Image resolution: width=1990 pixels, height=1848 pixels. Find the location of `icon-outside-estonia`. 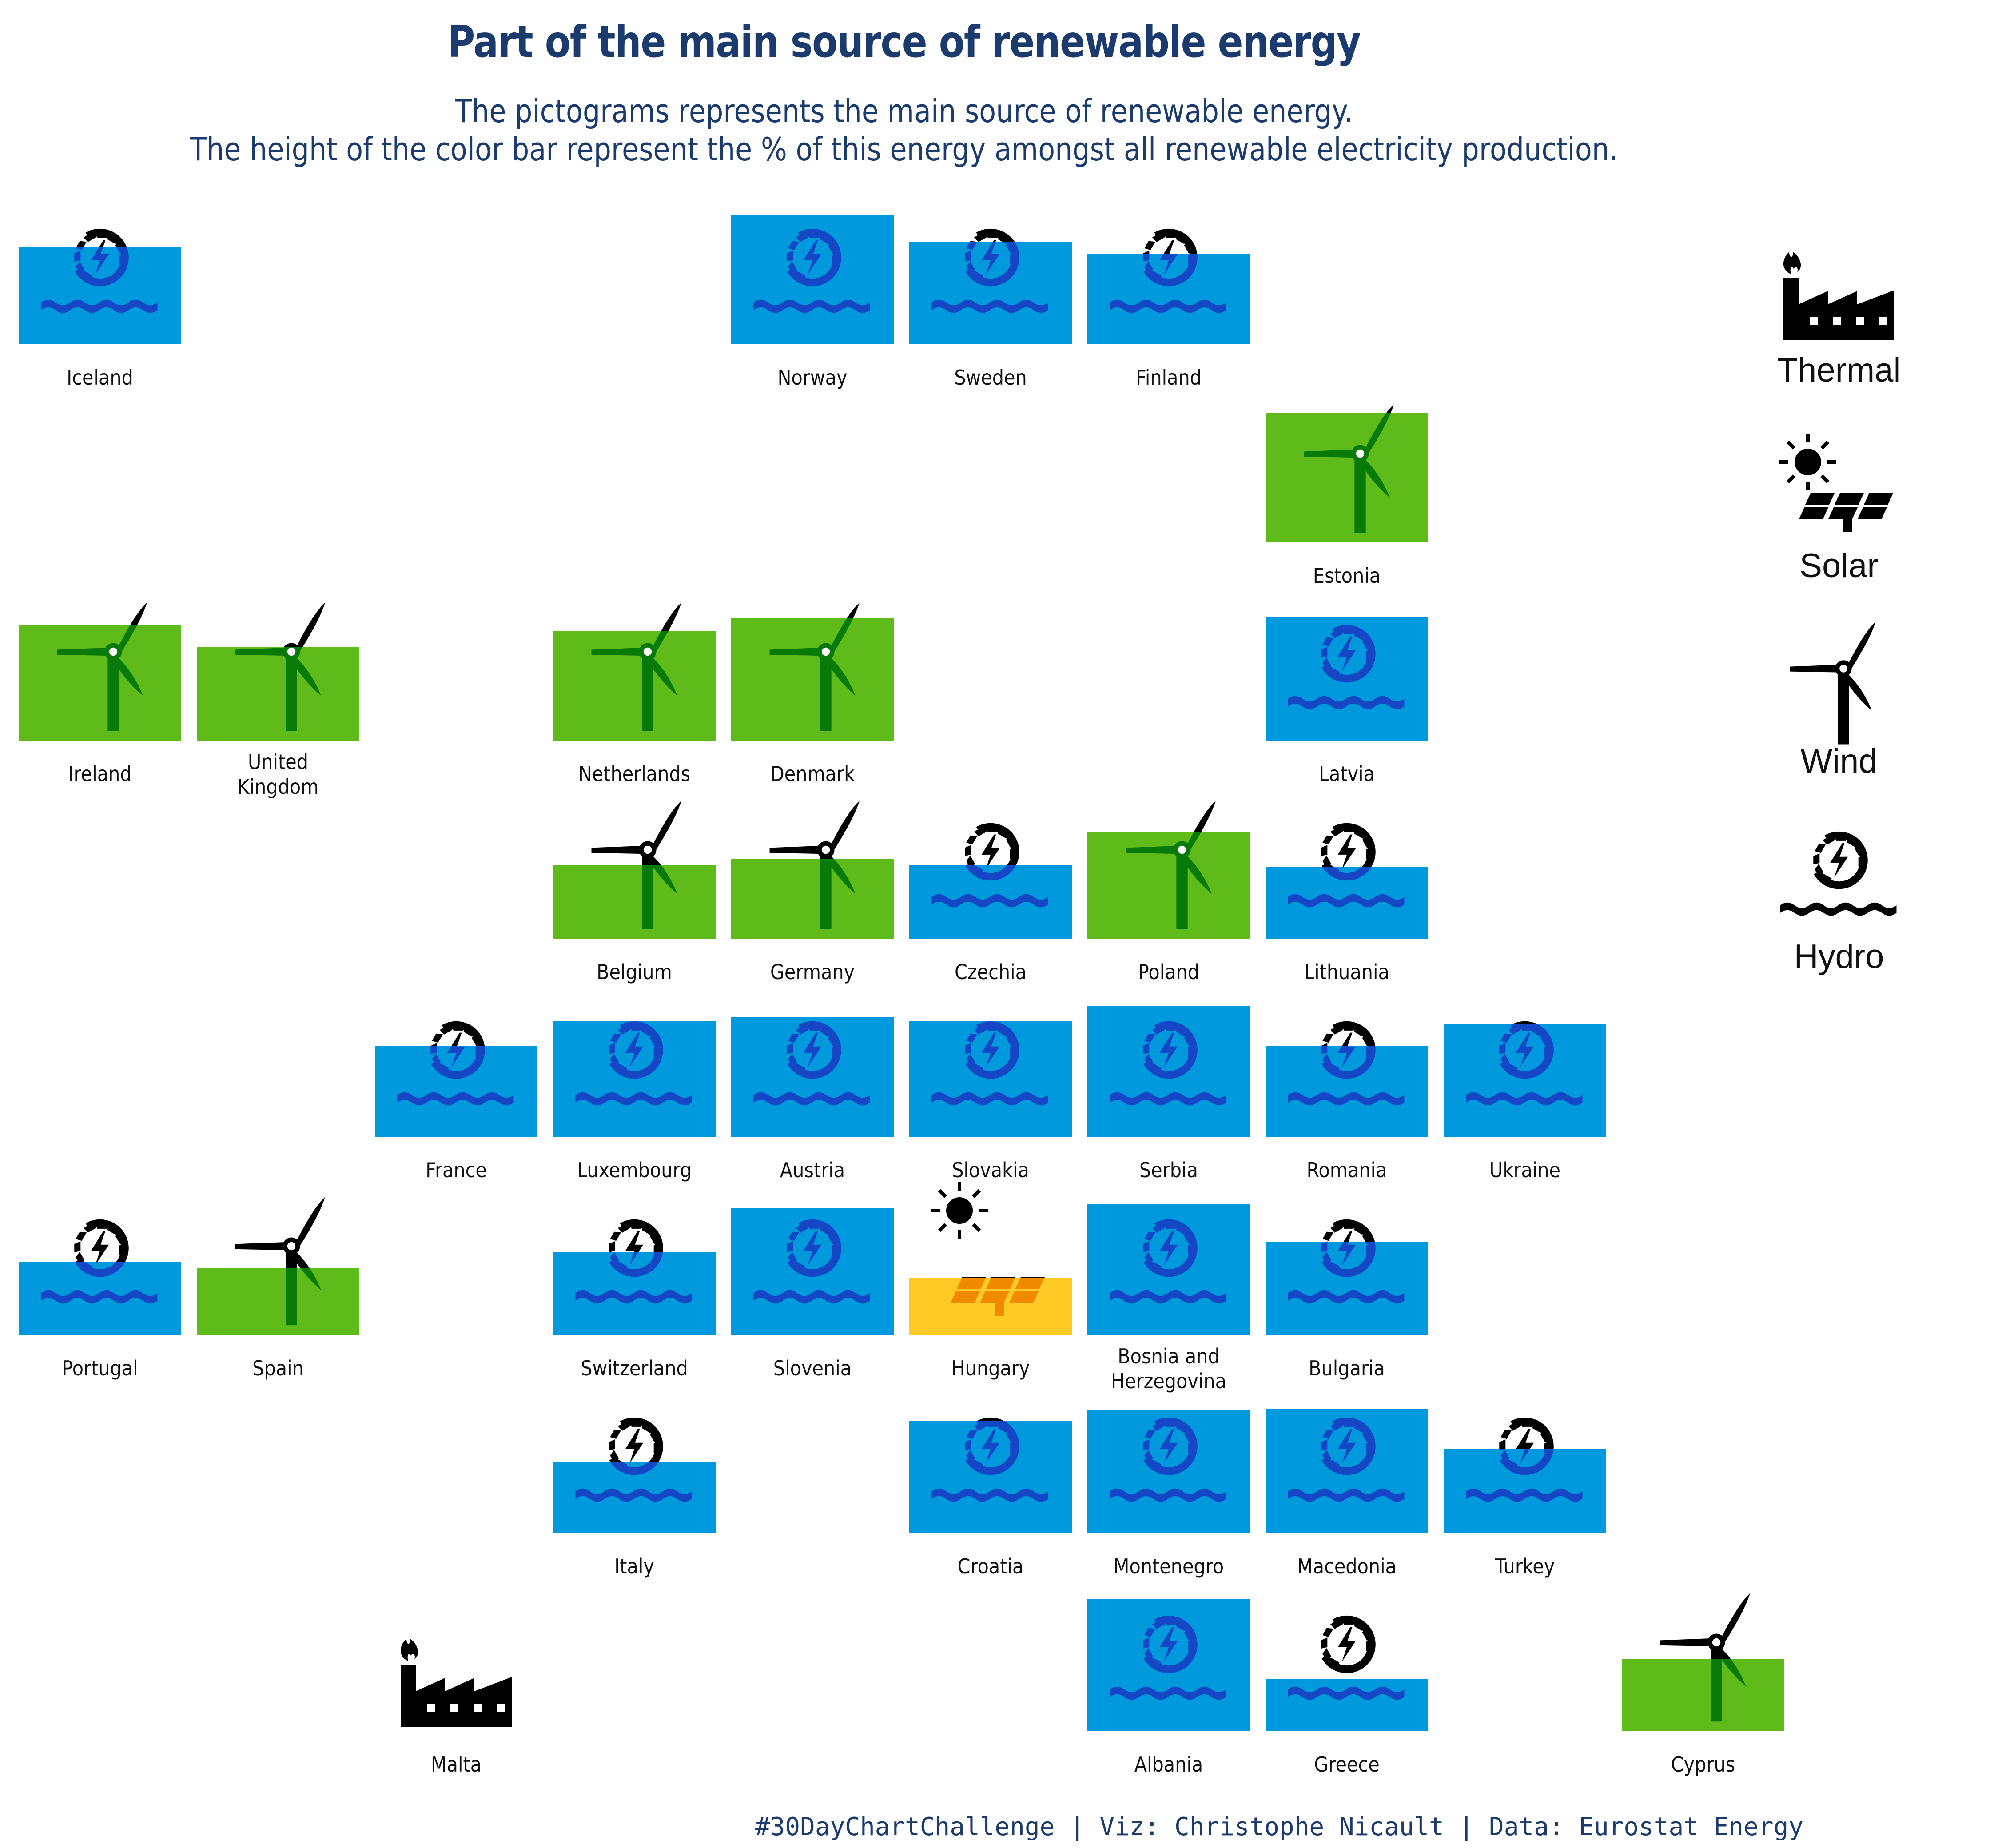

icon-outside-estonia is located at coordinates (1390, 408).